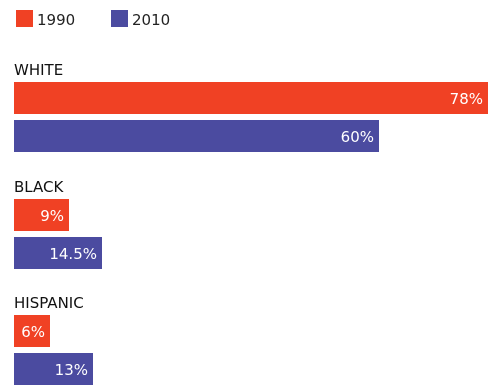 The height and width of the screenshot is (392, 490). What do you see at coordinates (52, 216) in the screenshot?
I see `data-label: 9%` at bounding box center [52, 216].